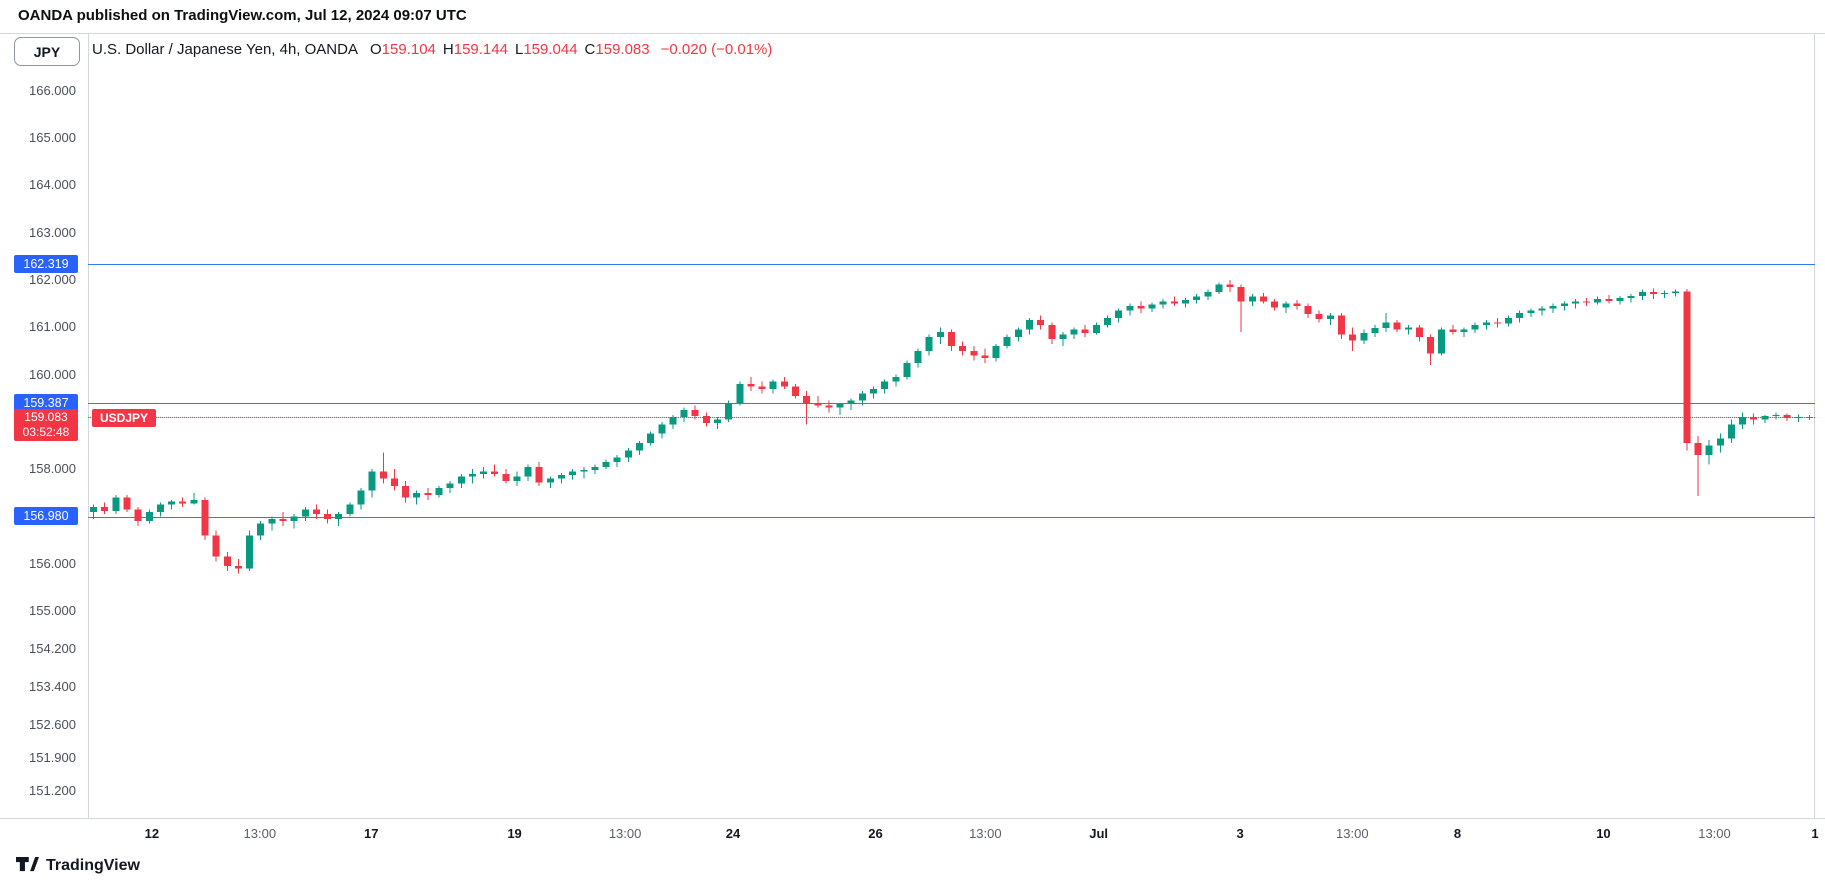 This screenshot has width=1825, height=886. What do you see at coordinates (52, 185) in the screenshot?
I see `price-axis-label: 164.000` at bounding box center [52, 185].